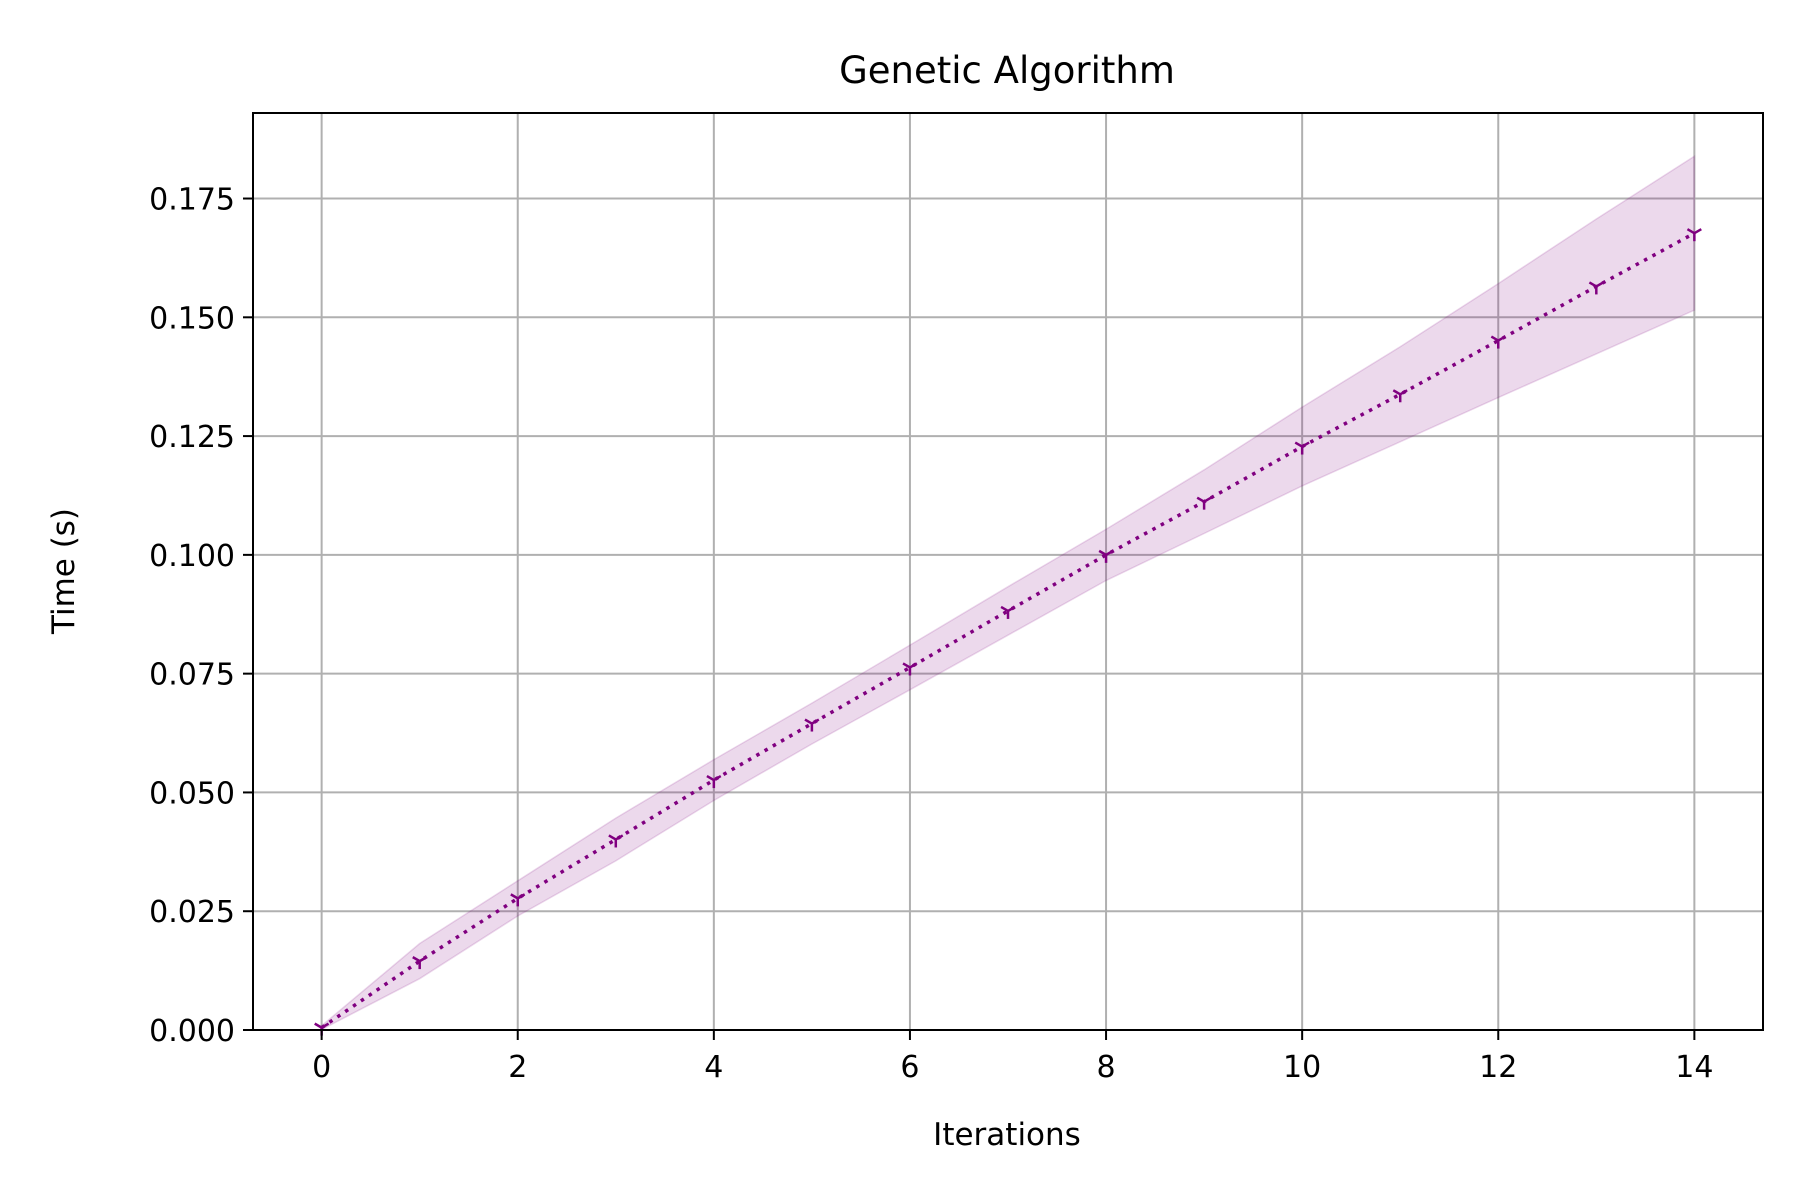 The image size is (1800, 1204). Describe the element at coordinates (192, 200) in the screenshot. I see `y-tick-label: 0.175` at that location.